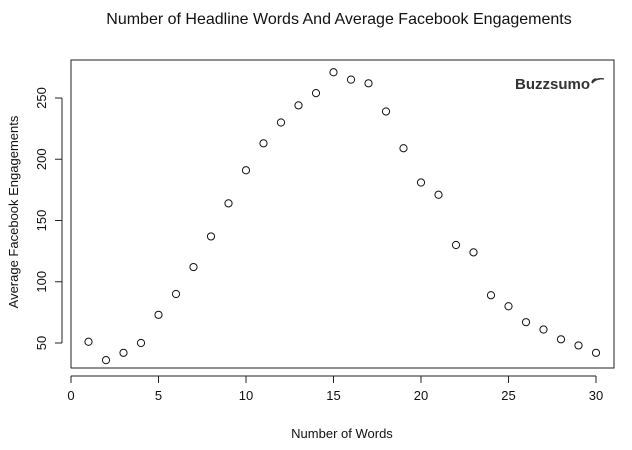 The image size is (632, 450). What do you see at coordinates (421, 395) in the screenshot?
I see `x-tick-label-20: 20` at bounding box center [421, 395].